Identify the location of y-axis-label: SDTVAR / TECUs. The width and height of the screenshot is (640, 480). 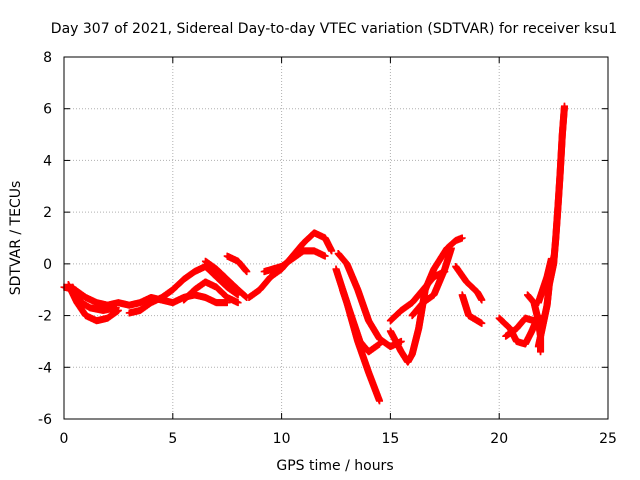
(16, 238).